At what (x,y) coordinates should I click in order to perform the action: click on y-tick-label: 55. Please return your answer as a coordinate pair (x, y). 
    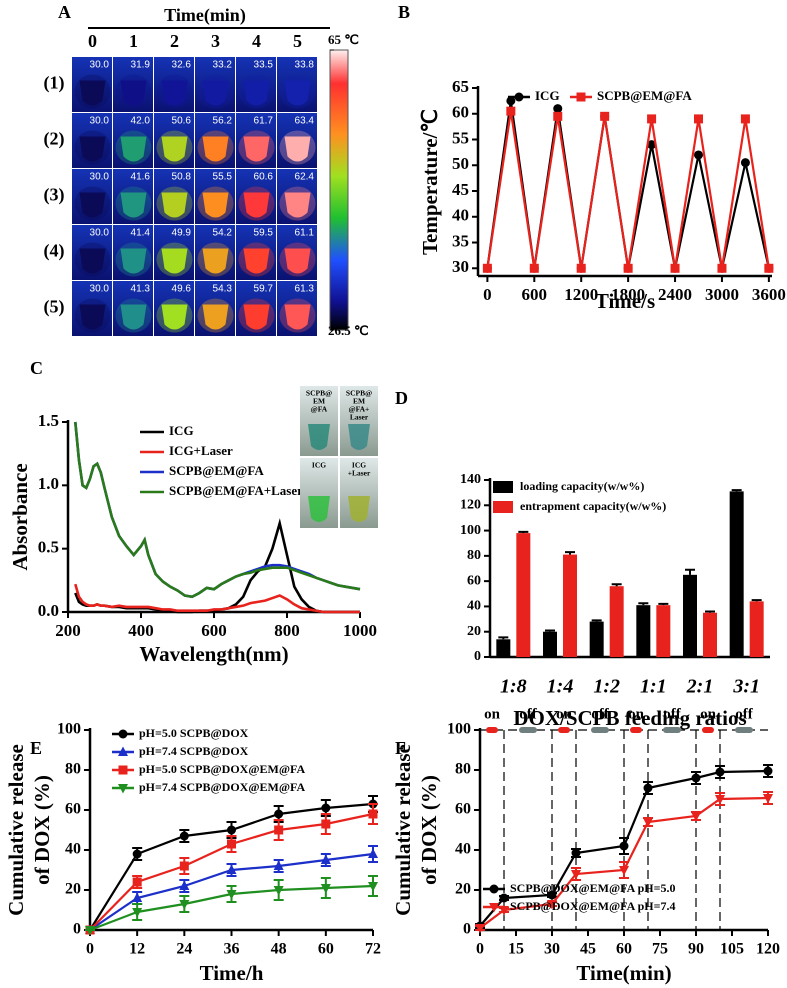
    Looking at the image, I should click on (460, 137).